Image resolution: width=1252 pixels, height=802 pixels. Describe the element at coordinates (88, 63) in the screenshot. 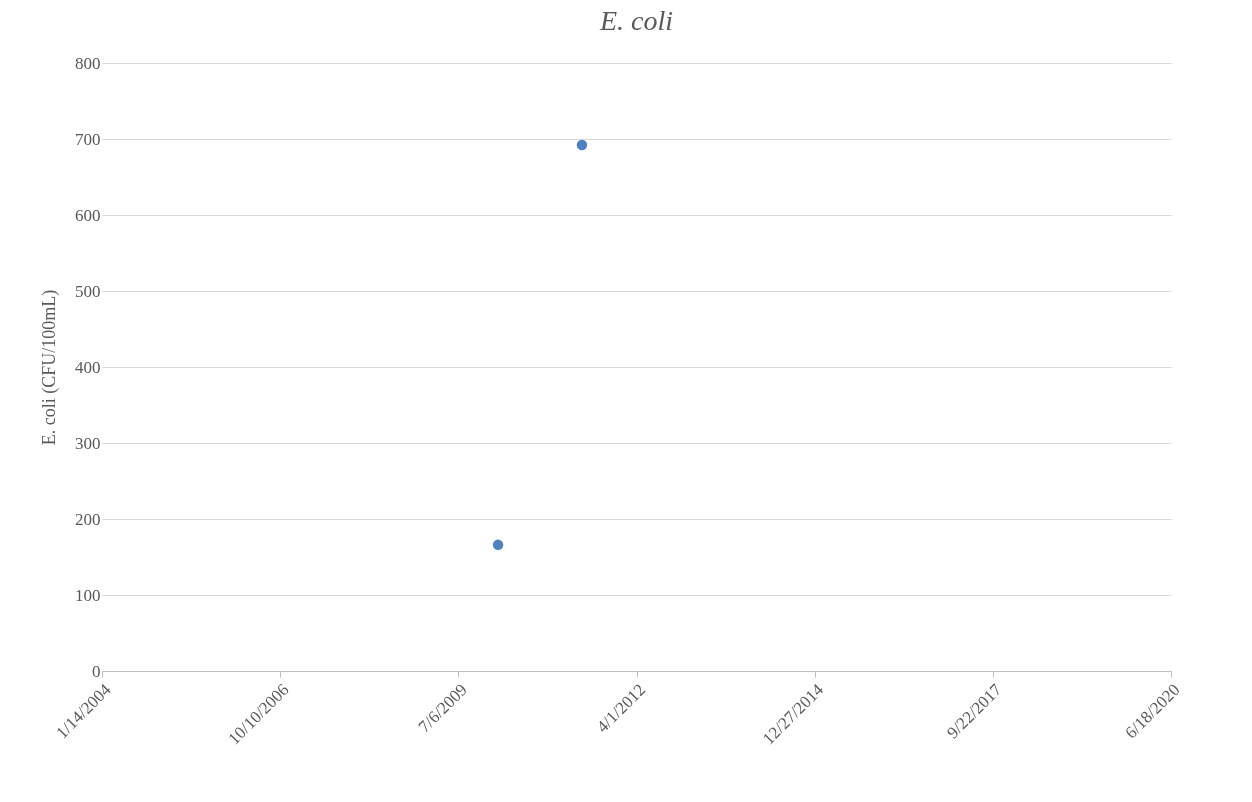

I see `y-tick-label: 800` at that location.